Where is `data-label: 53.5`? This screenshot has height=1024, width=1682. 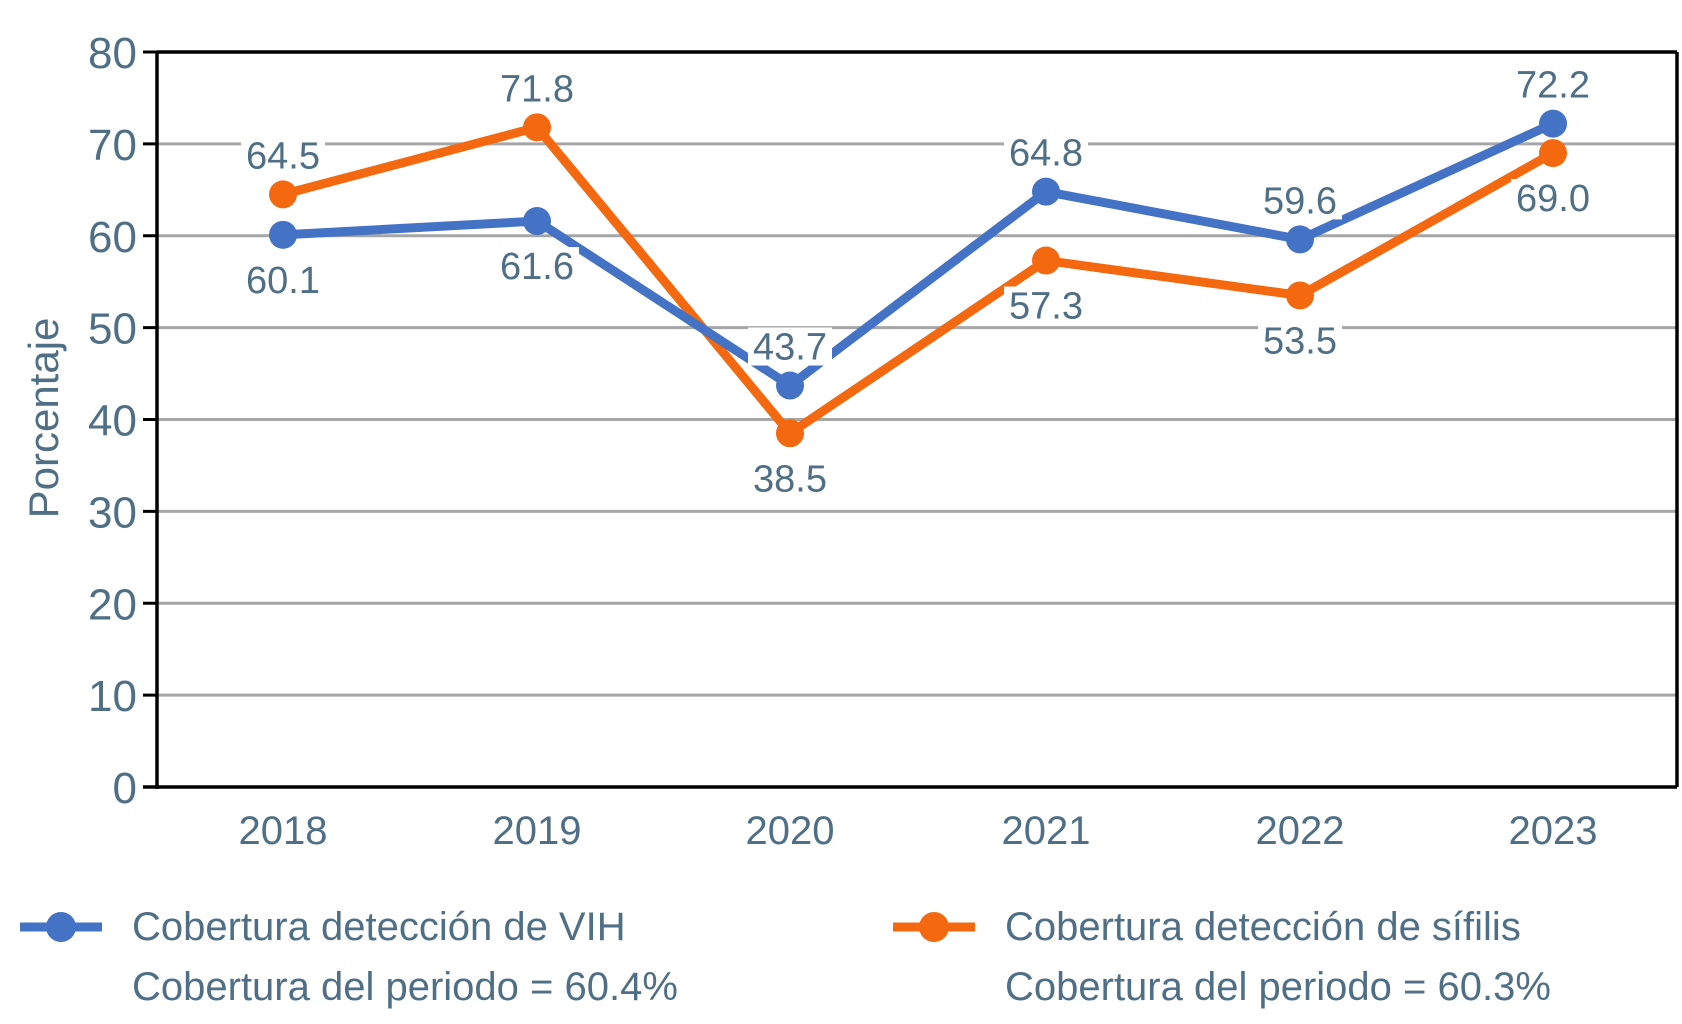
data-label: 53.5 is located at coordinates (1300, 341).